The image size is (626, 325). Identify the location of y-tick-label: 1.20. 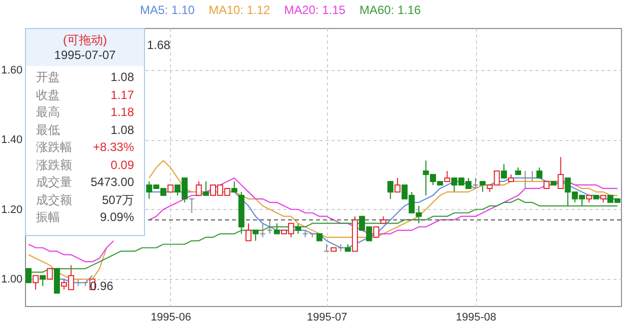
(11, 210).